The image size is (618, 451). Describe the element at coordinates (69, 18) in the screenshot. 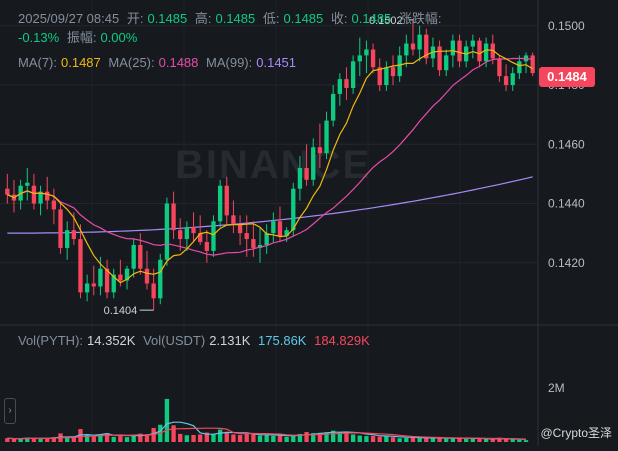

I see `header-datetime: 2025/09/27 08:45` at that location.